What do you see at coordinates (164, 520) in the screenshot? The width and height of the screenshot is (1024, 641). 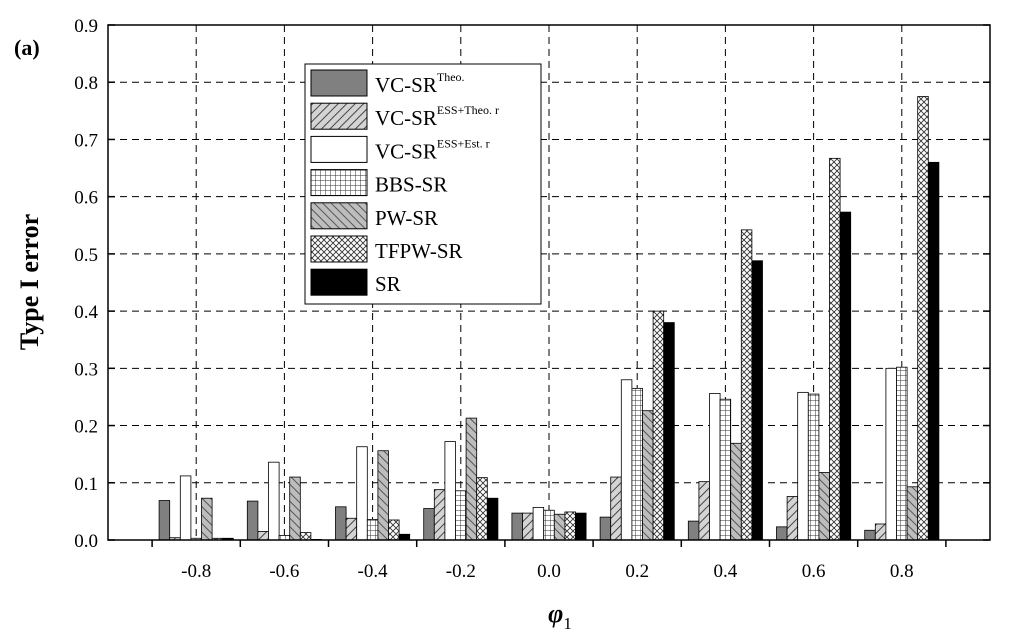 I see `bar-vc-sr-theo---0.8` at bounding box center [164, 520].